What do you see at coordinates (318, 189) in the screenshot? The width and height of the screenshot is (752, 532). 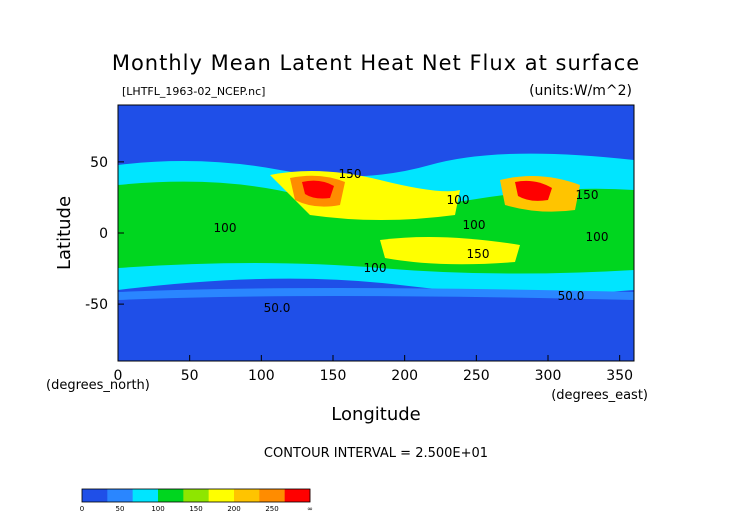 I see `kuroshio-peak` at bounding box center [318, 189].